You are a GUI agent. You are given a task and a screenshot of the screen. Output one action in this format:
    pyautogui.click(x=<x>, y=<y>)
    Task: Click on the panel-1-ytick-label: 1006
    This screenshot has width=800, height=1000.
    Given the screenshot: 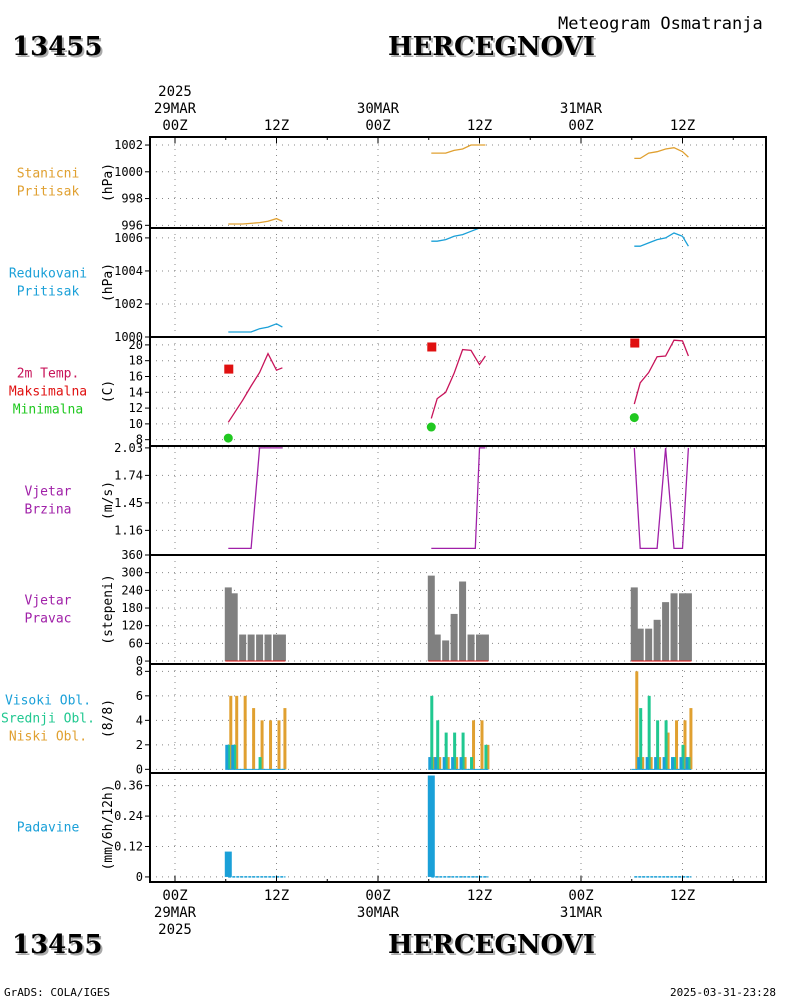 What is the action you would take?
    pyautogui.click(x=128, y=238)
    